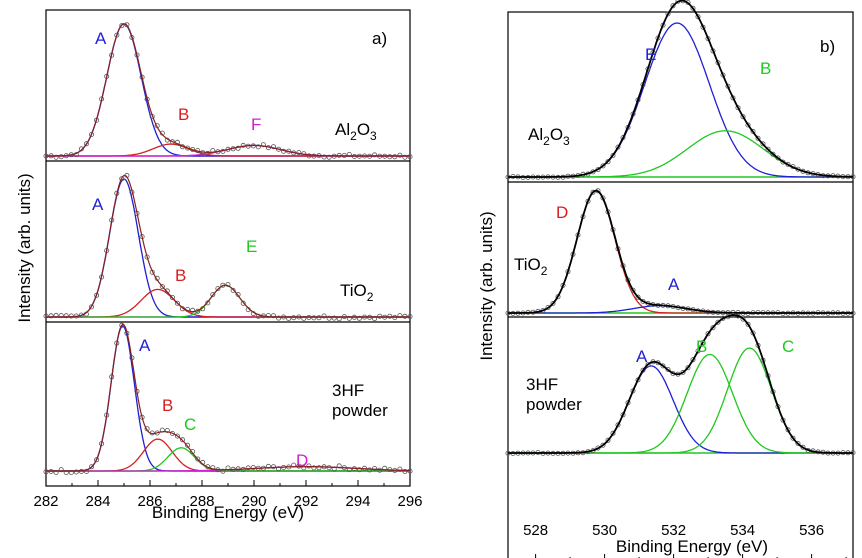  I want to click on panel-a-row1-sample-label: TiO2, so click(357, 292).